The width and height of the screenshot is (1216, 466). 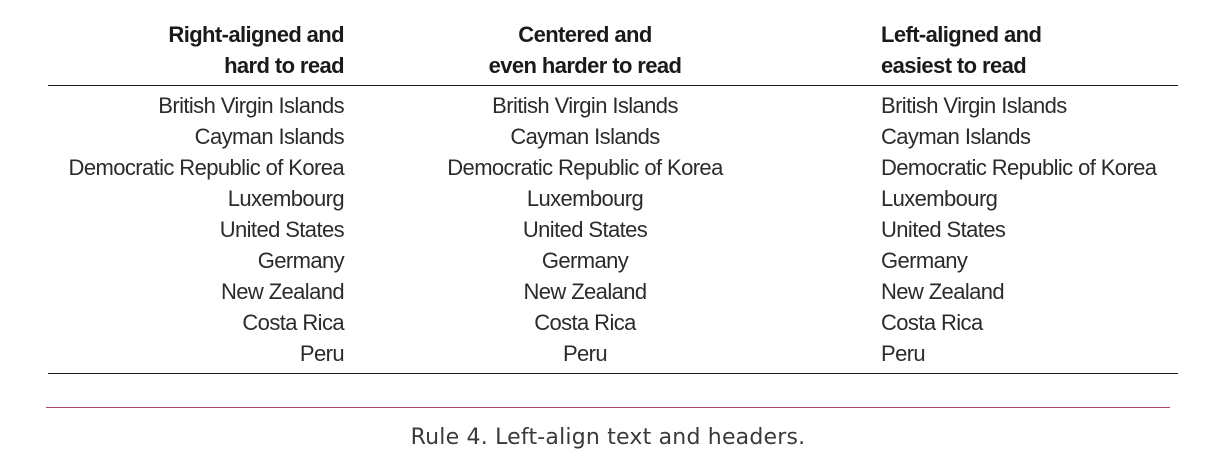 What do you see at coordinates (608, 407) in the screenshot?
I see `caption-divider` at bounding box center [608, 407].